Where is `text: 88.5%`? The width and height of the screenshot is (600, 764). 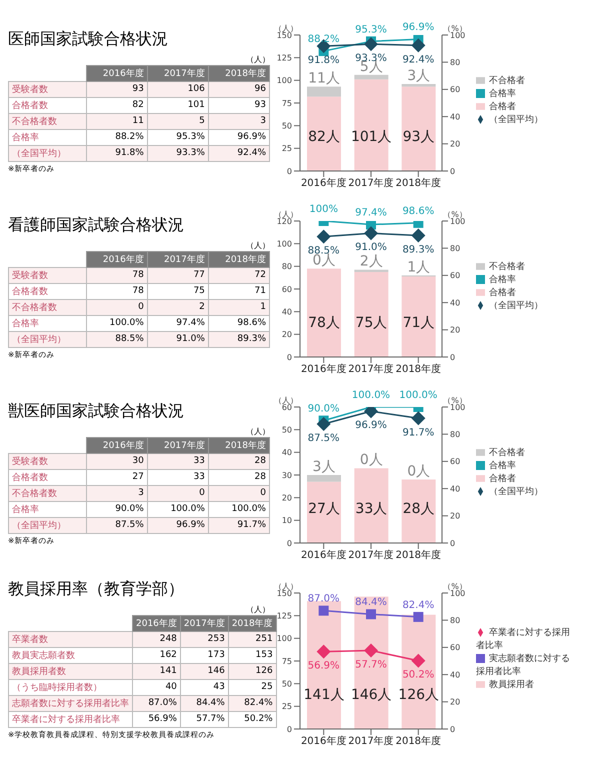
text: 88.5% is located at coordinates (129, 339).